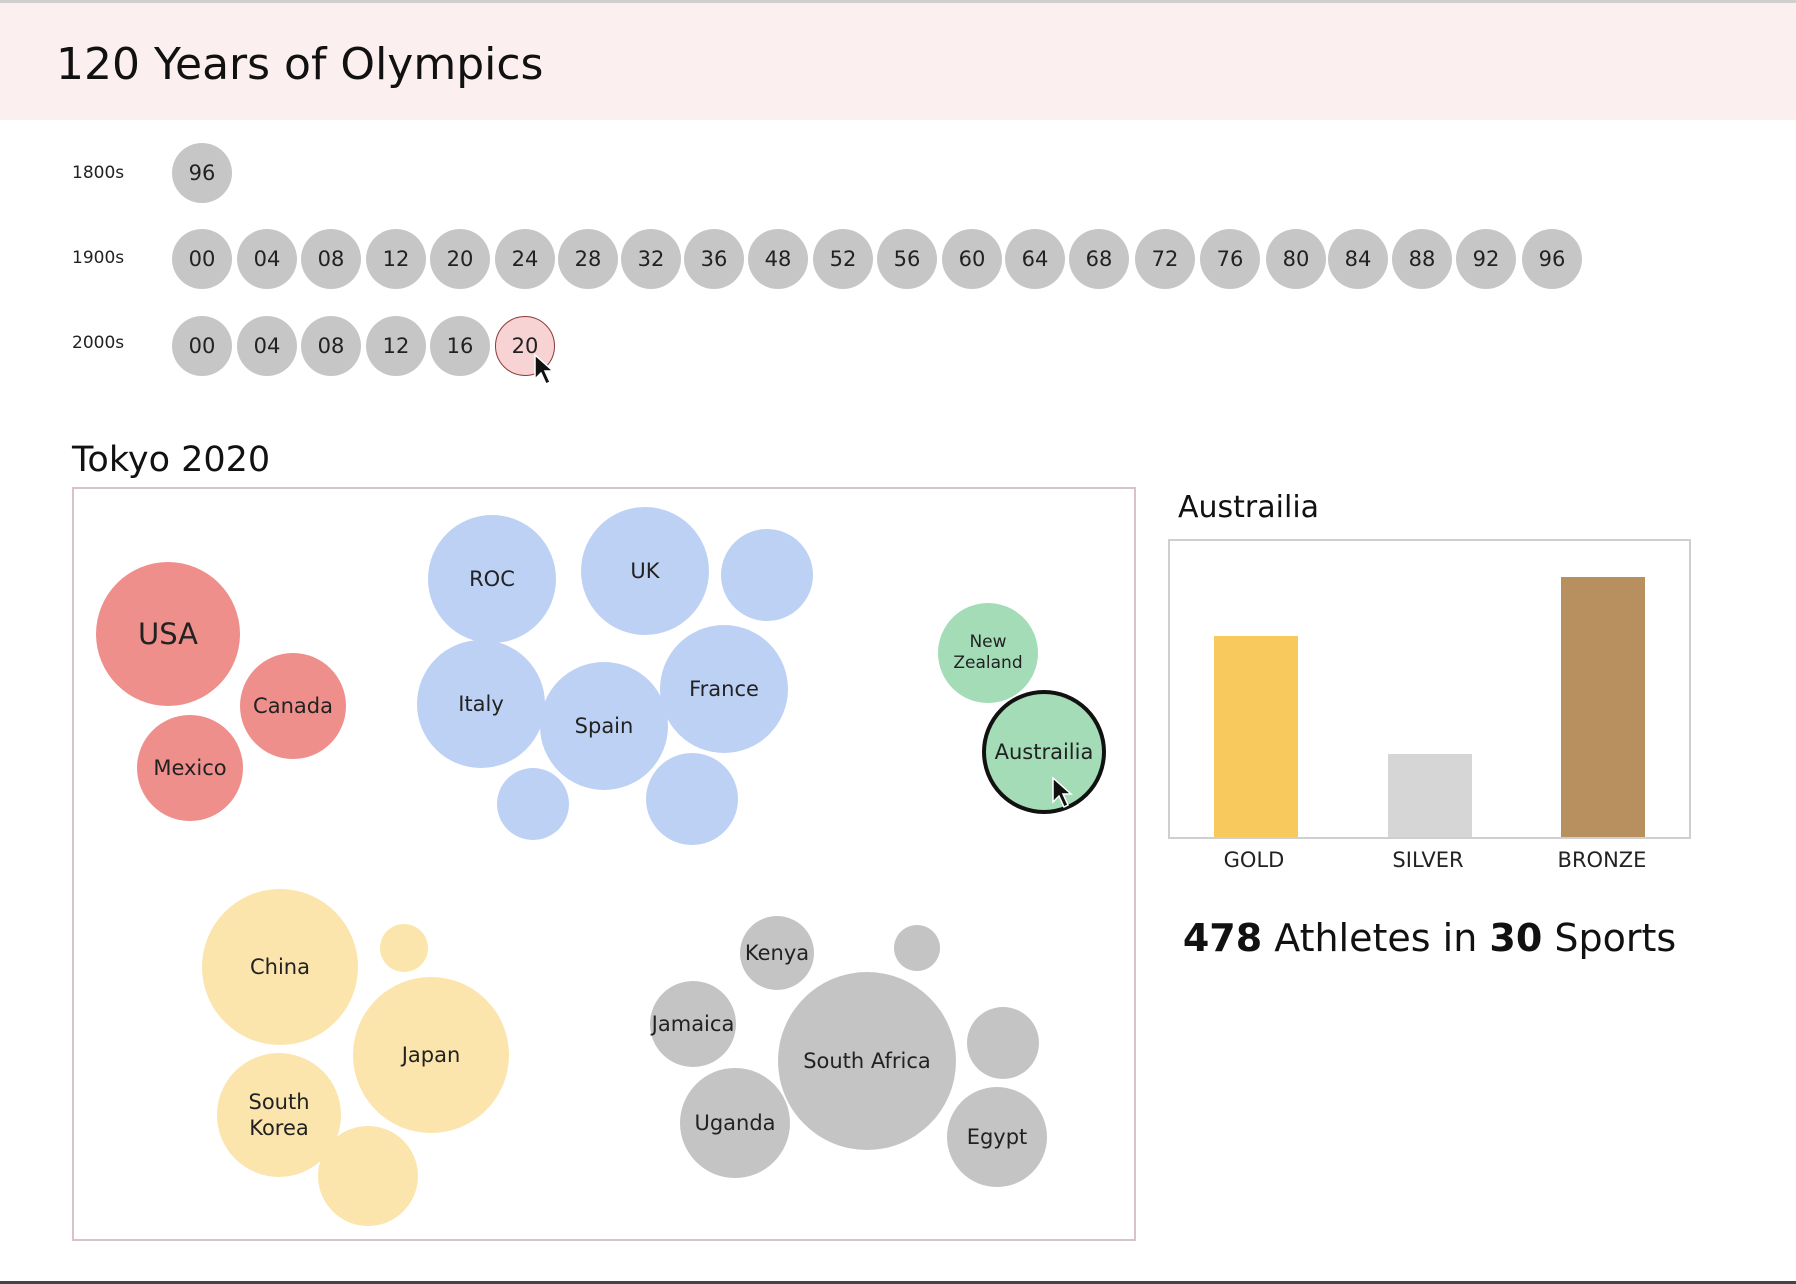 This screenshot has width=1796, height=1284. Describe the element at coordinates (279, 1115) in the screenshot. I see `country-bubble-south-korea: South Korea` at that location.